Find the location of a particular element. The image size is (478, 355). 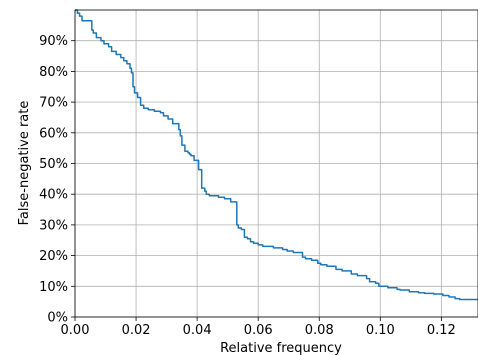

y-tick-label: 50% is located at coordinates (53, 164).